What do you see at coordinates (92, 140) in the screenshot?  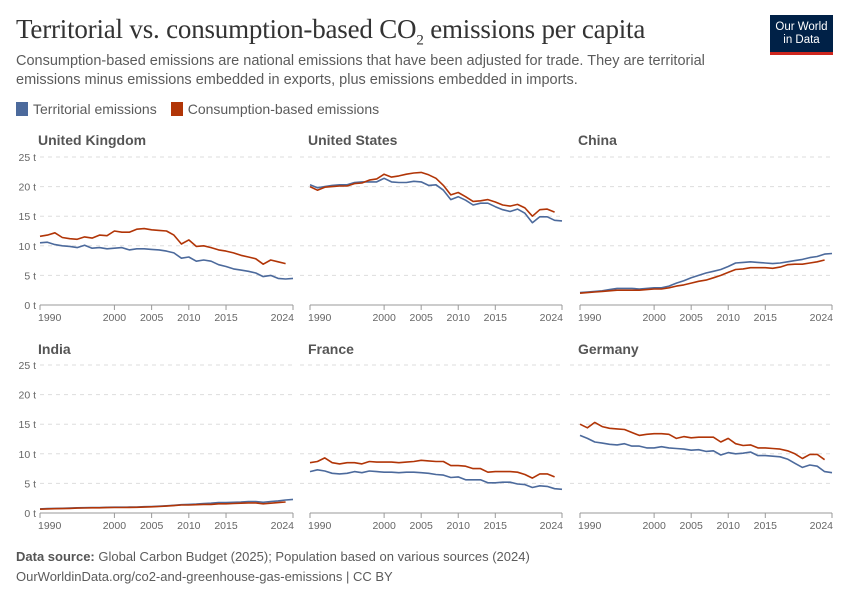 I see `panel-title: United Kingdom` at bounding box center [92, 140].